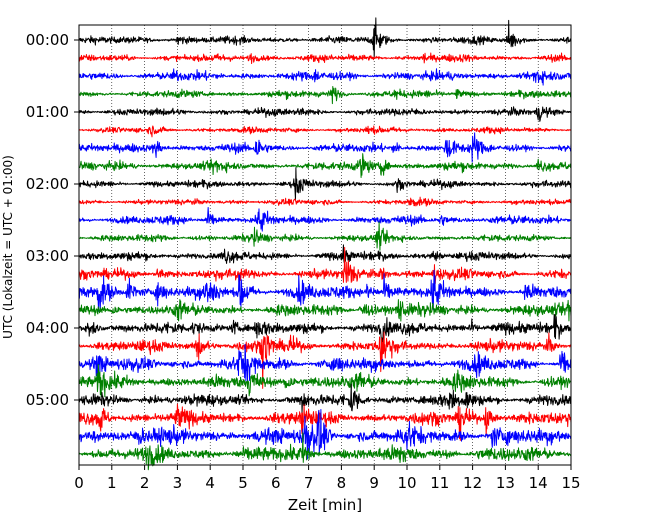 The width and height of the screenshot is (650, 520). Describe the element at coordinates (8, 247) in the screenshot. I see `y-axis-label: UTC (Lokalzeit = UTC + 01:00)` at that location.